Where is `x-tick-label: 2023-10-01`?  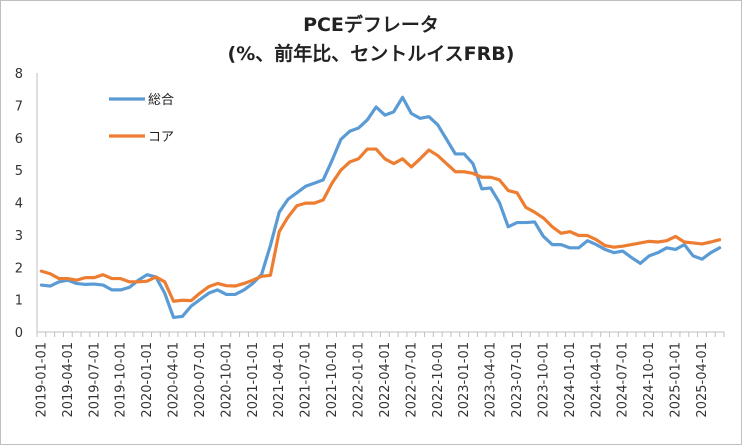
x-tick-label: 2023-10-01 is located at coordinates (543, 380).